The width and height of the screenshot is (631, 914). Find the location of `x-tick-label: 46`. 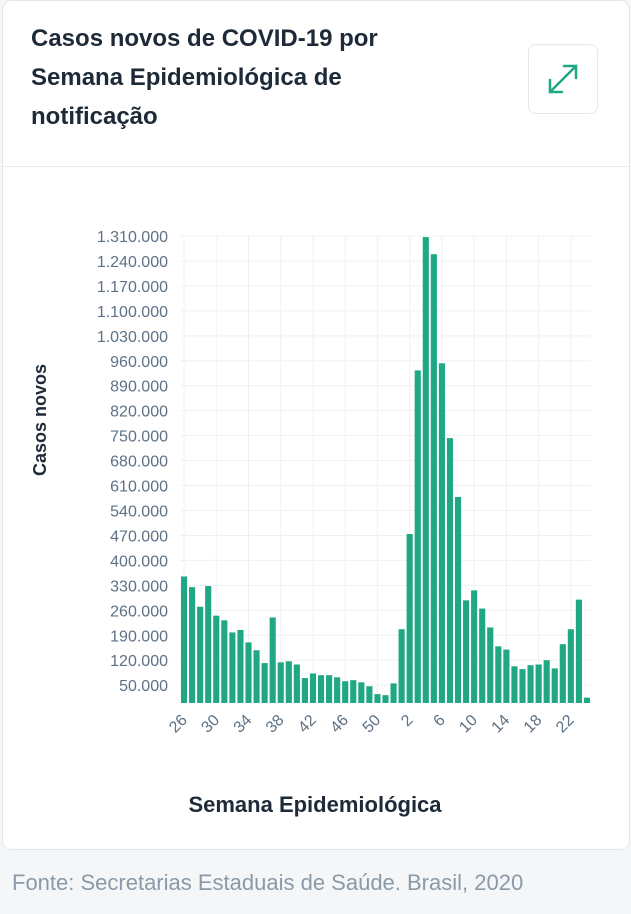

x-tick-label: 46 is located at coordinates (339, 724).